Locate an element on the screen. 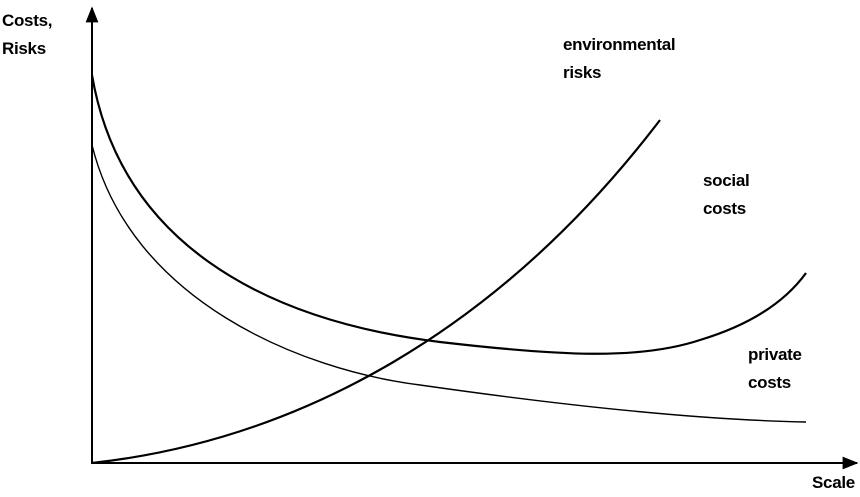 This screenshot has width=860, height=497. y-axis-label: Risks is located at coordinates (24, 48).